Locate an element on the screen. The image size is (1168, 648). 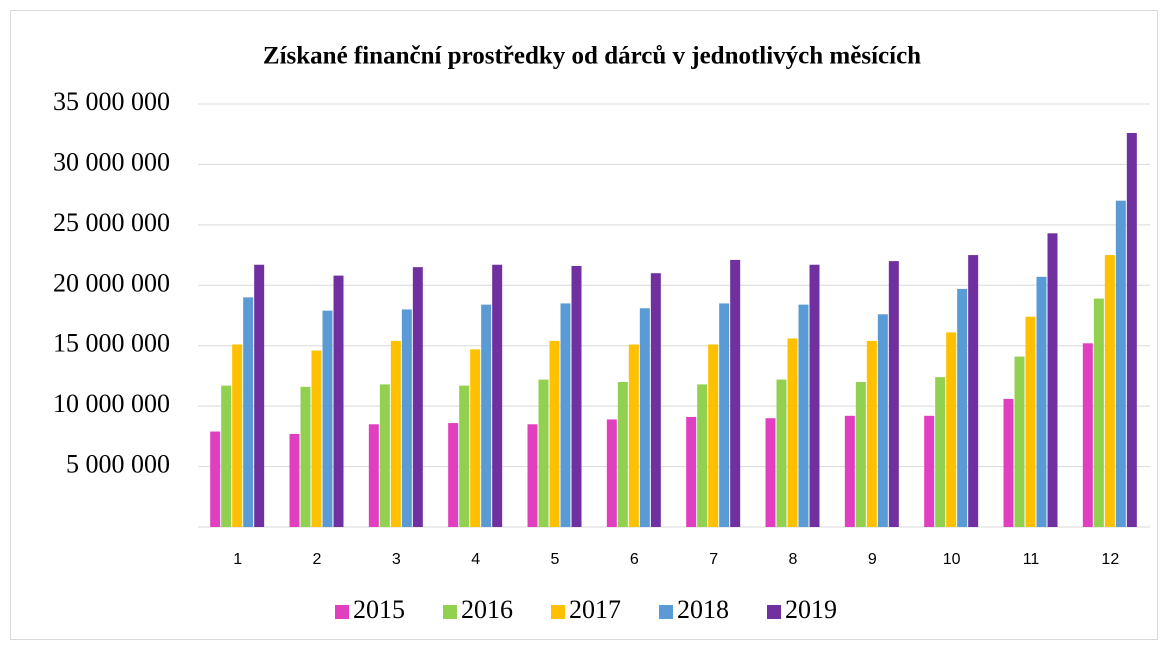
legend-label: 2016 is located at coordinates (487, 609).